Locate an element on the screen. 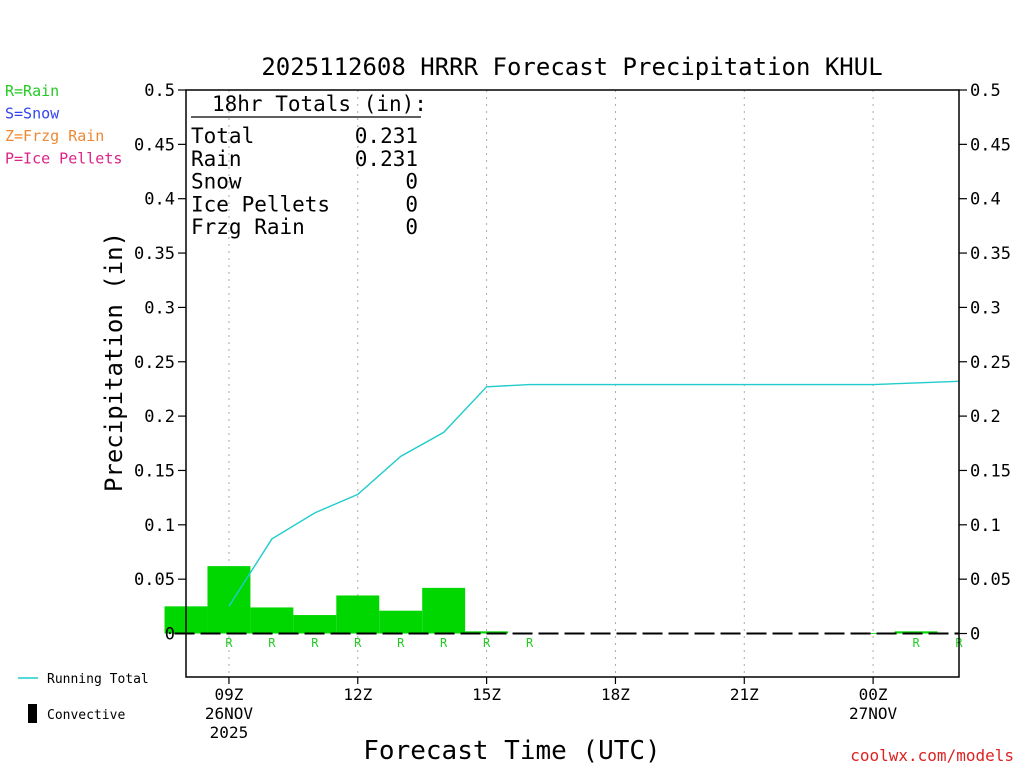 Image resolution: width=1024 pixels, height=768 pixels. x-tick-label: 21Z is located at coordinates (744, 694).